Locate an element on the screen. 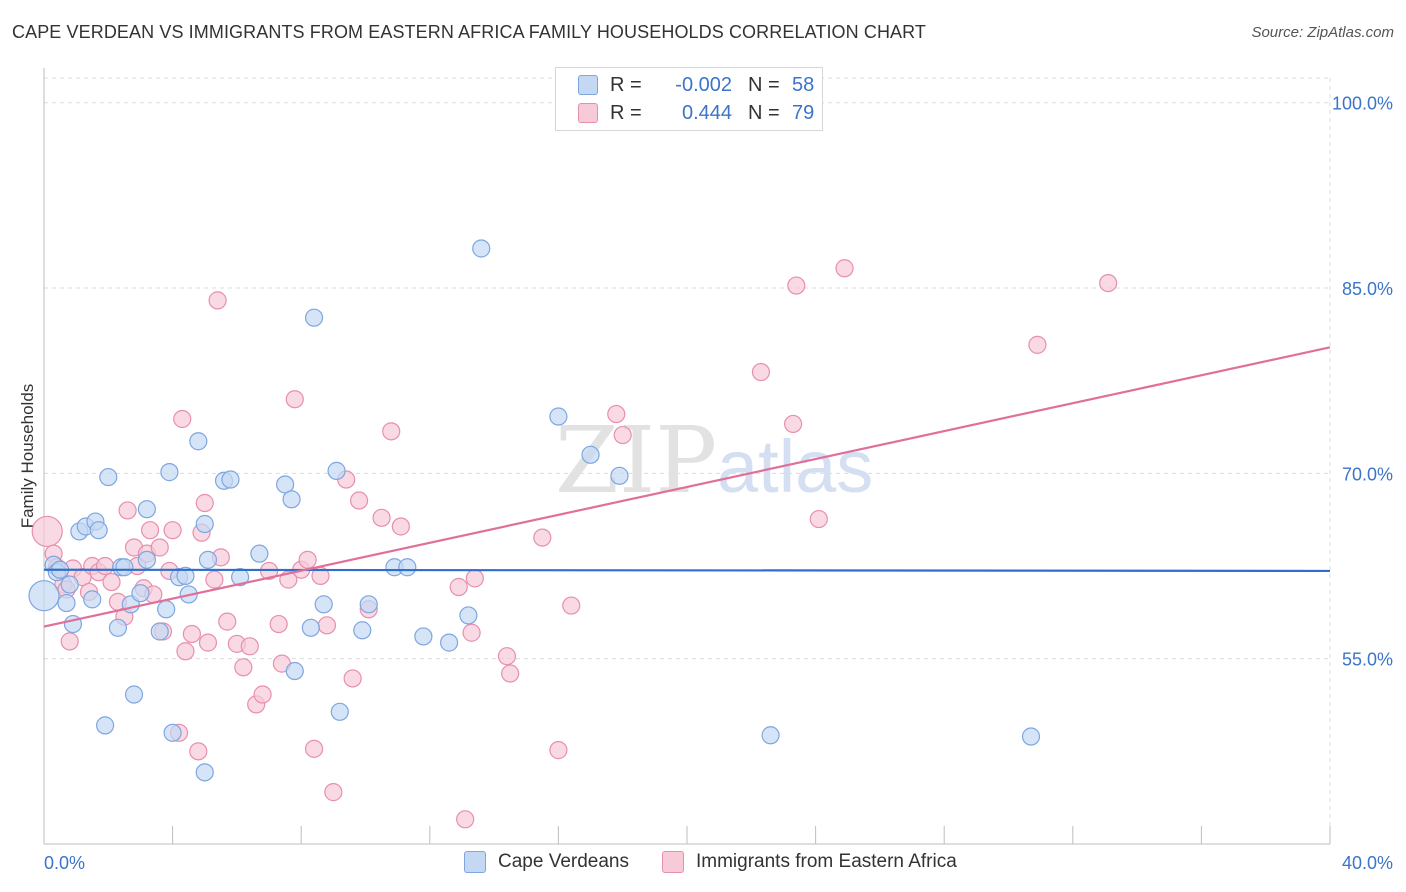  correlation-legend: R = -0.002 N = 58 R = 0.444 N = 79 is located at coordinates (689, 99).